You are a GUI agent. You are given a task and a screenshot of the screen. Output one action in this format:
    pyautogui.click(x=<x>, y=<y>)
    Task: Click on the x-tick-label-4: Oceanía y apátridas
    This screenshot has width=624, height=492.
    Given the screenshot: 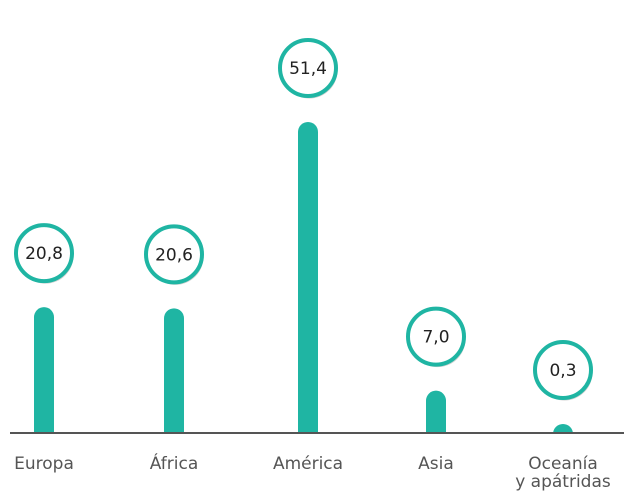 What is the action you would take?
    pyautogui.click(x=558, y=473)
    